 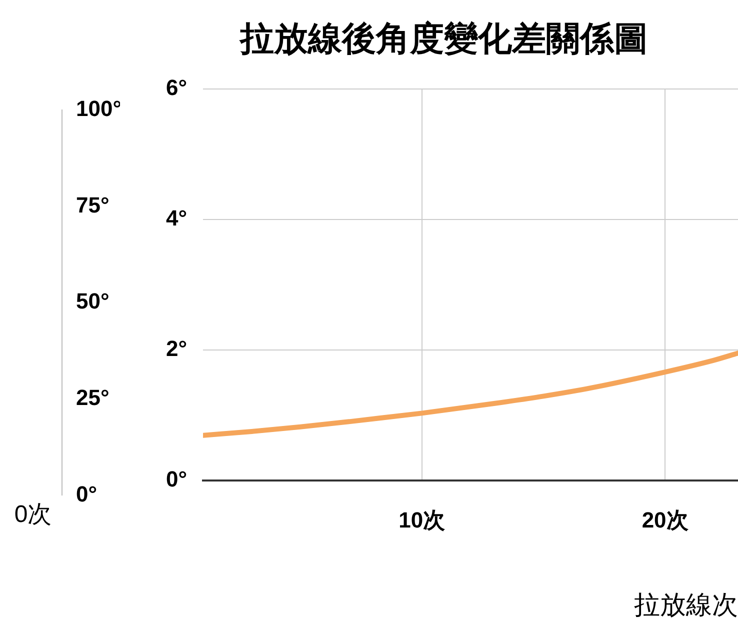 I want to click on x-axis-title: 拉放線次, so click(x=686, y=605).